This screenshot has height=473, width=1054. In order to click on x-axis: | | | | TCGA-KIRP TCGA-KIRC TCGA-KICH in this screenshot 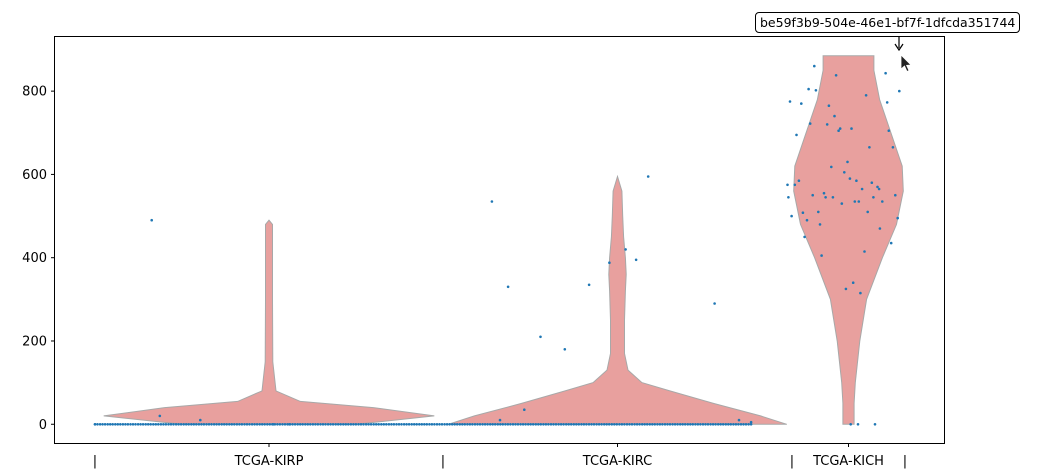, I will do `click(500, 456)`.